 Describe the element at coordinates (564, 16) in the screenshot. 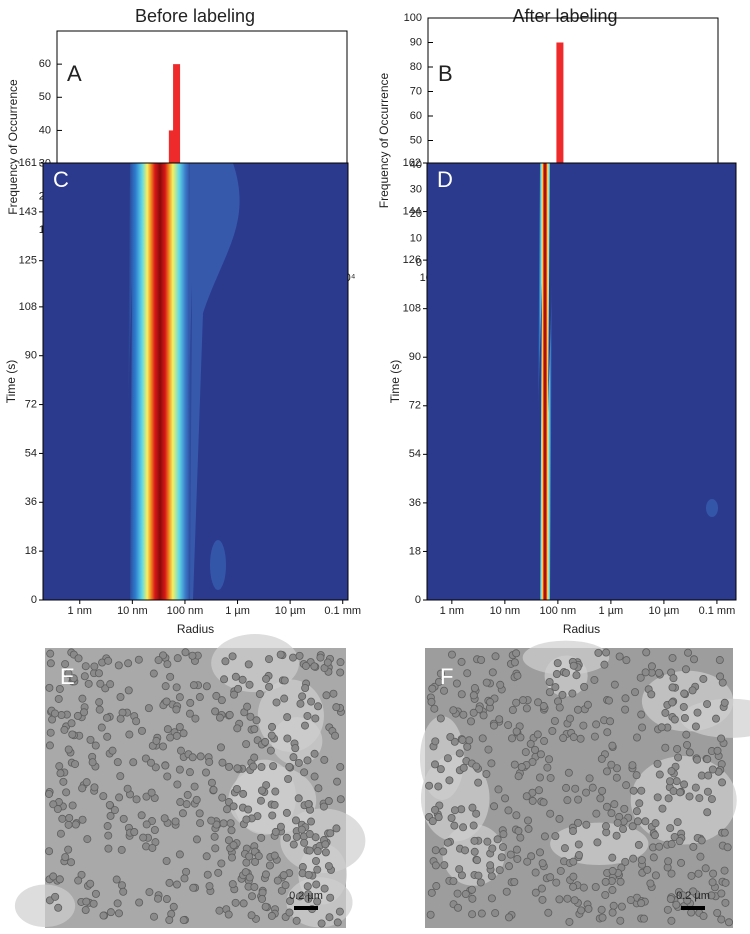

I see `column-title: After labeling` at that location.